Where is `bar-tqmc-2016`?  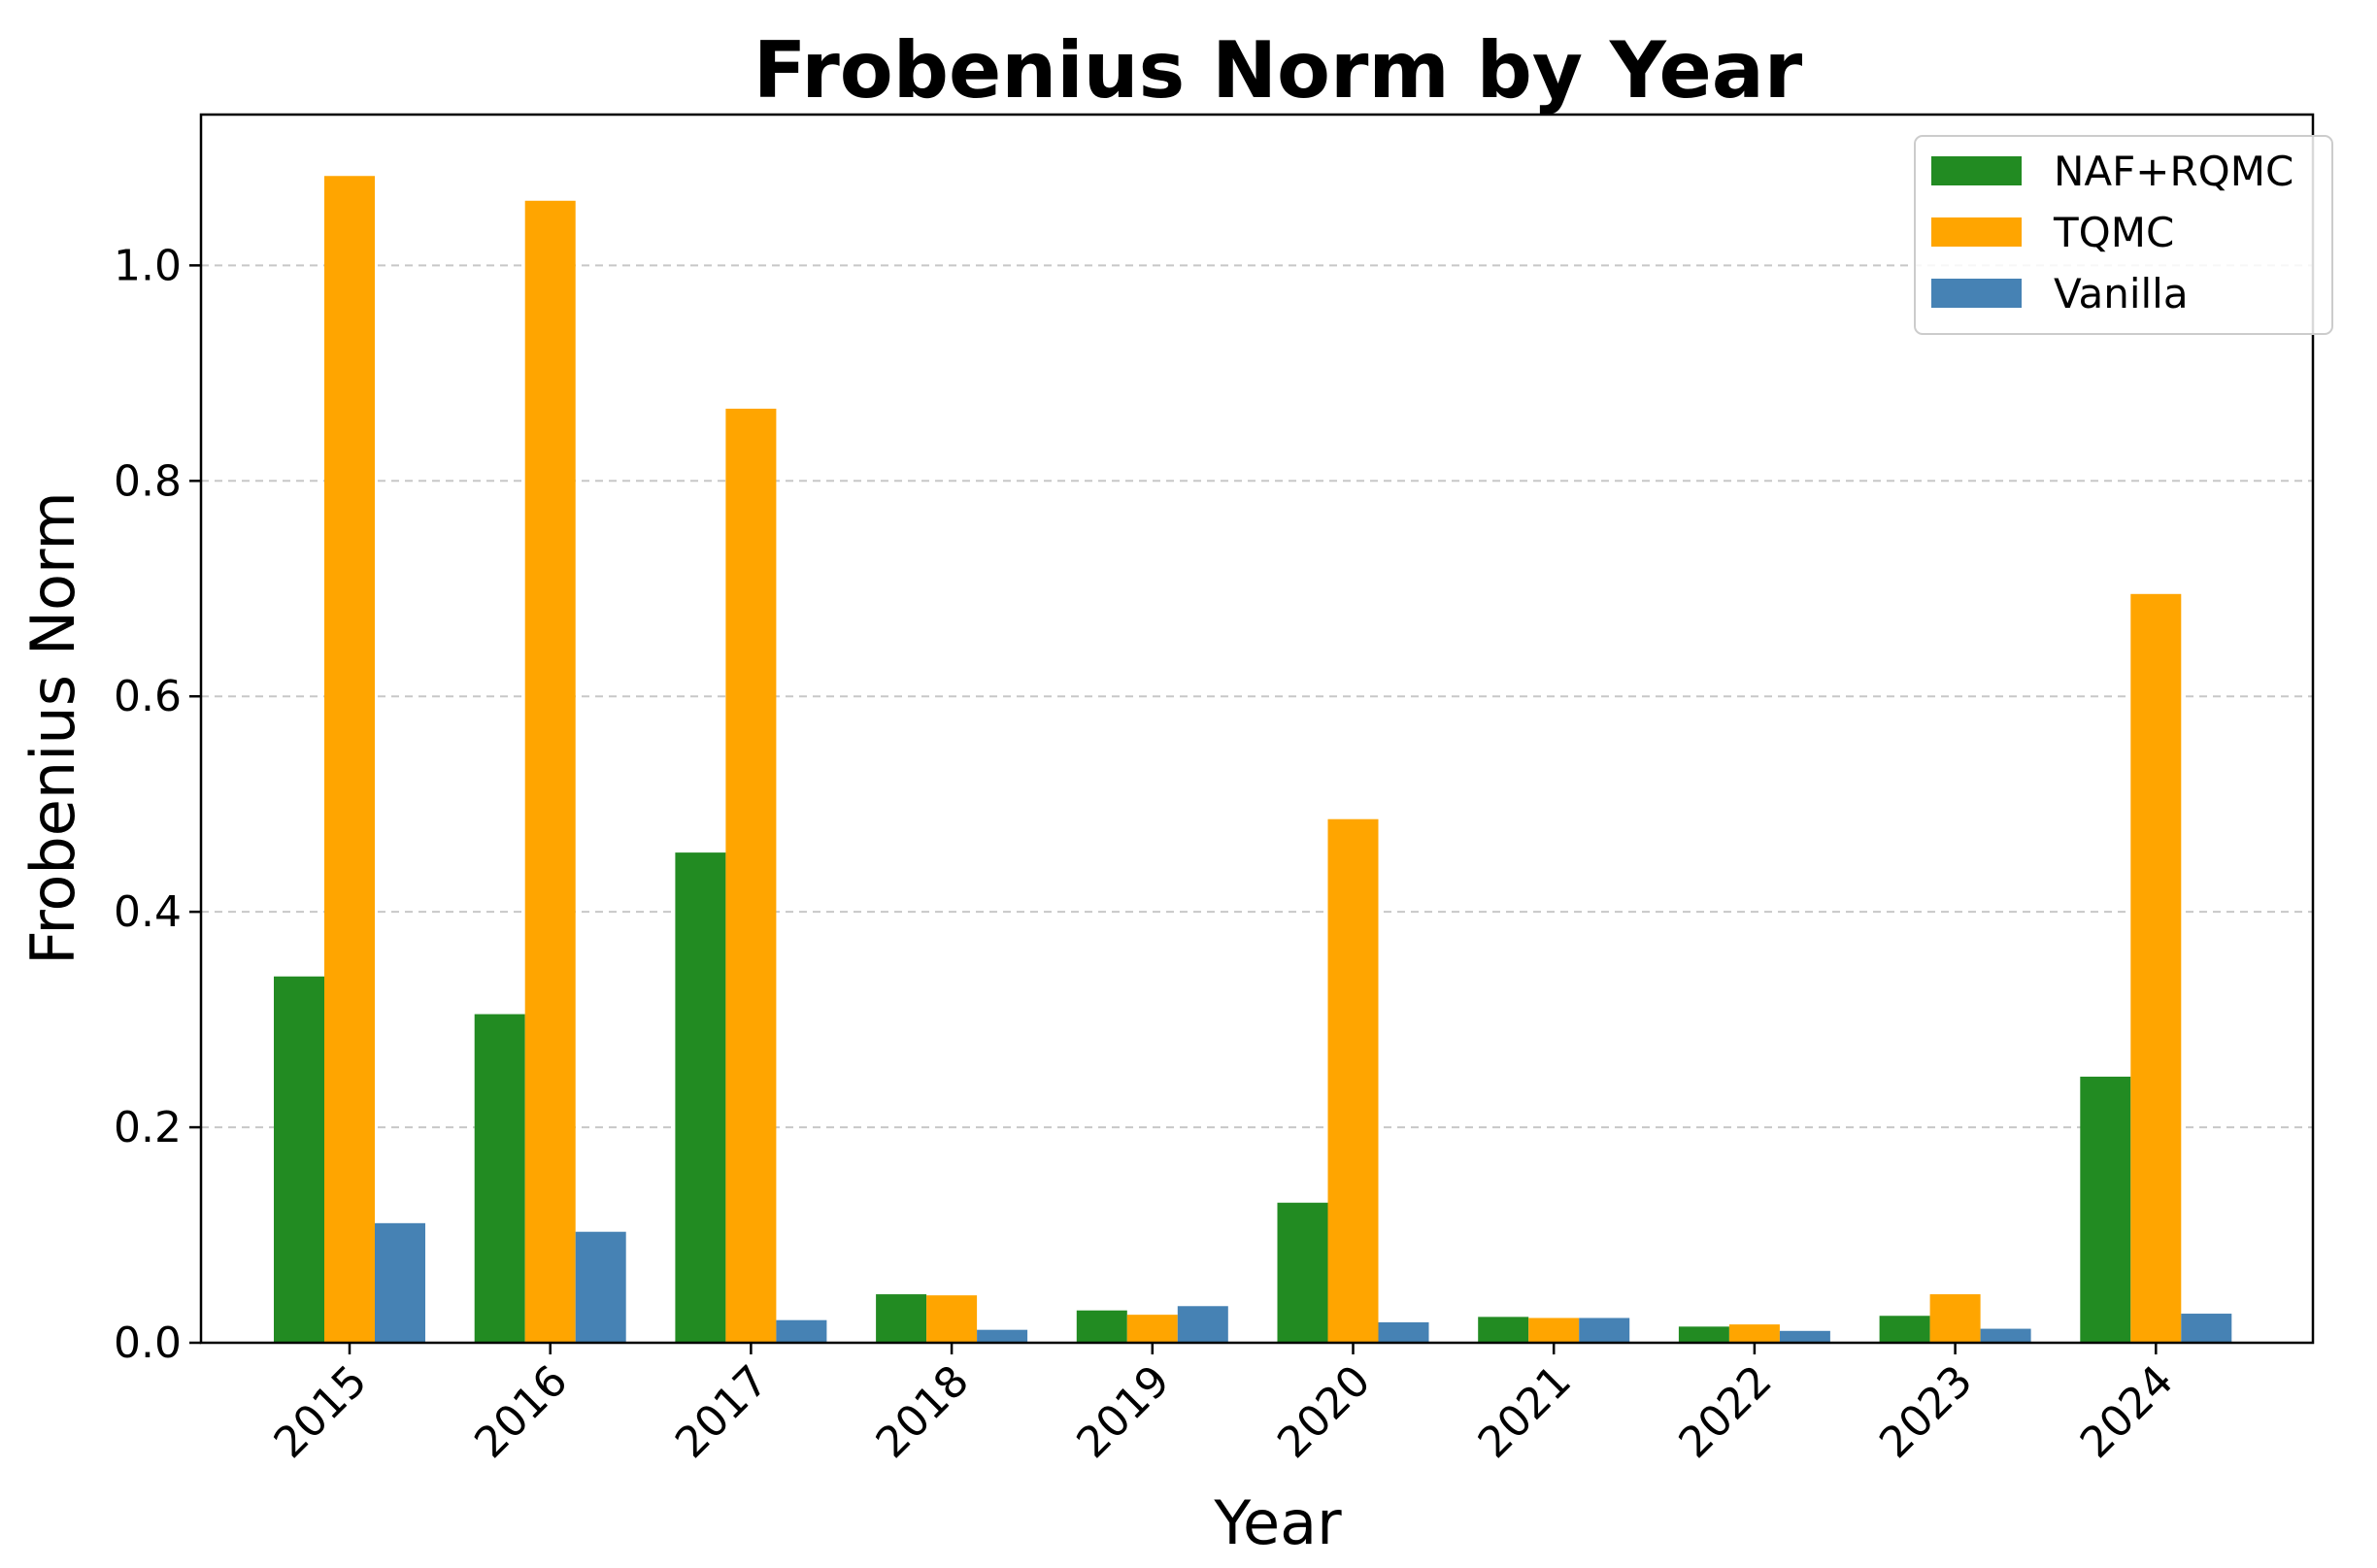 bar-tqmc-2016 is located at coordinates (550, 771).